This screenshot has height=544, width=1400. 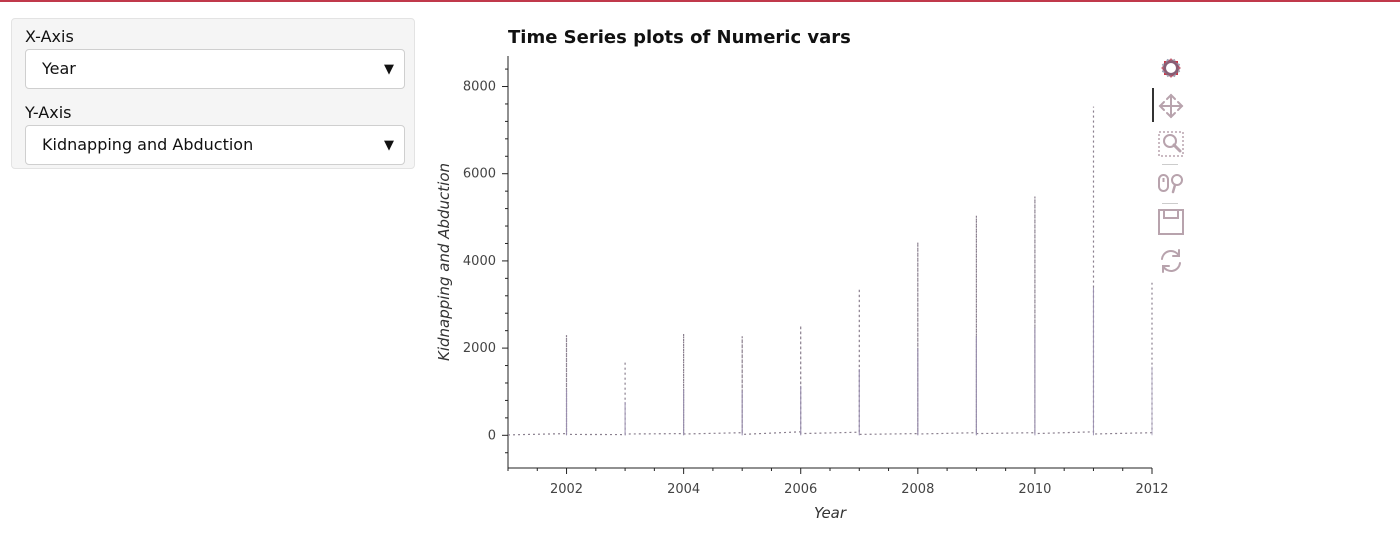 I want to click on chart-toolbar, so click(x=1170, y=170).